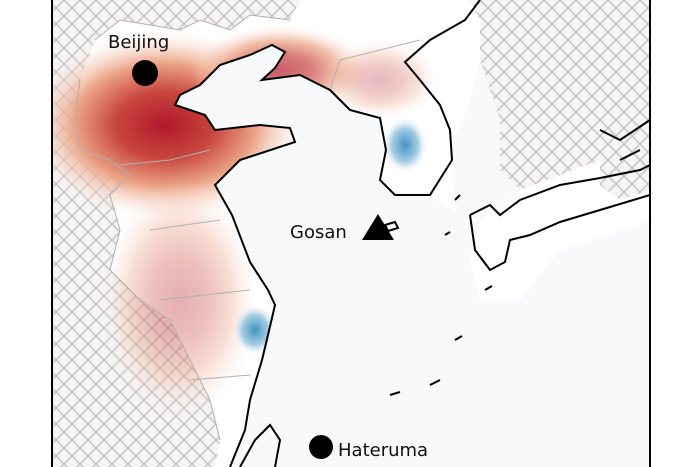 The height and width of the screenshot is (467, 700). I want to click on station-label-hateruma: Hateruma, so click(383, 450).